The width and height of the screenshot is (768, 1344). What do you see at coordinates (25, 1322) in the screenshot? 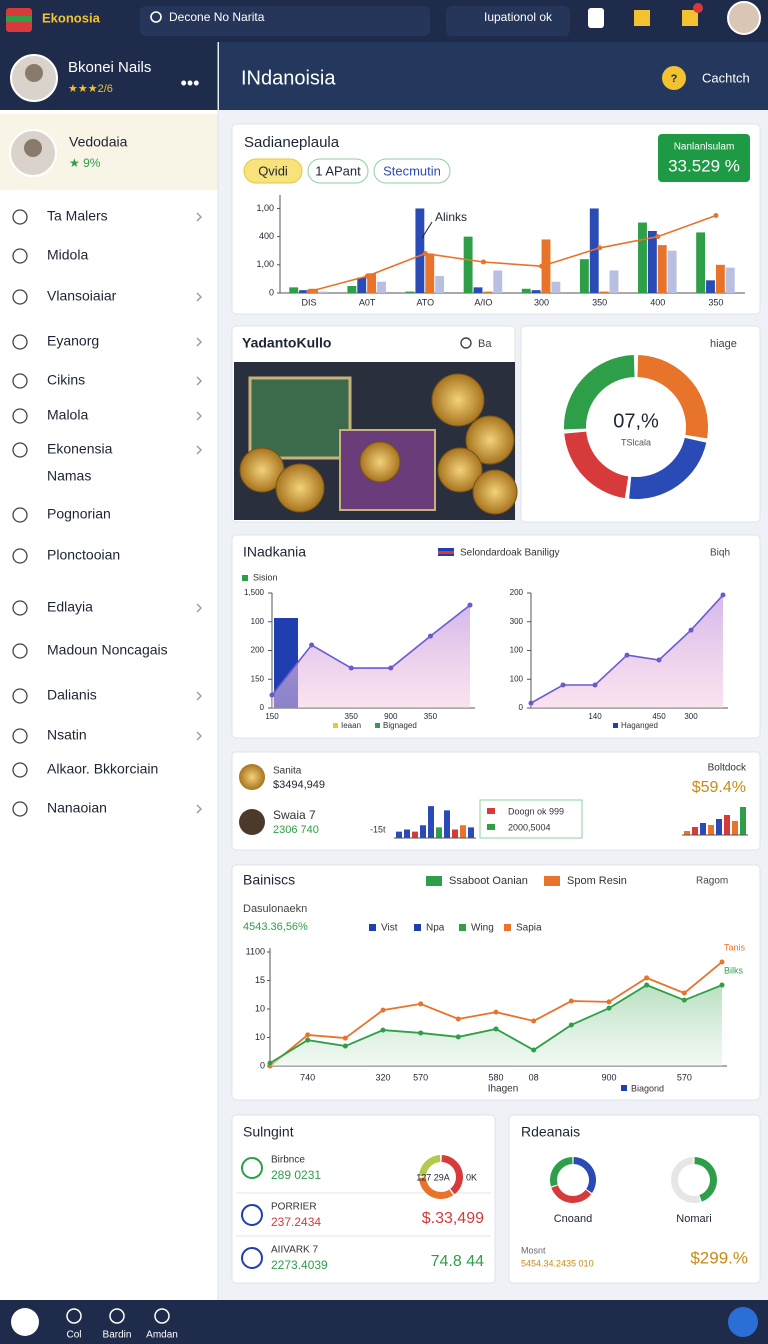
I see `home-button` at bounding box center [25, 1322].